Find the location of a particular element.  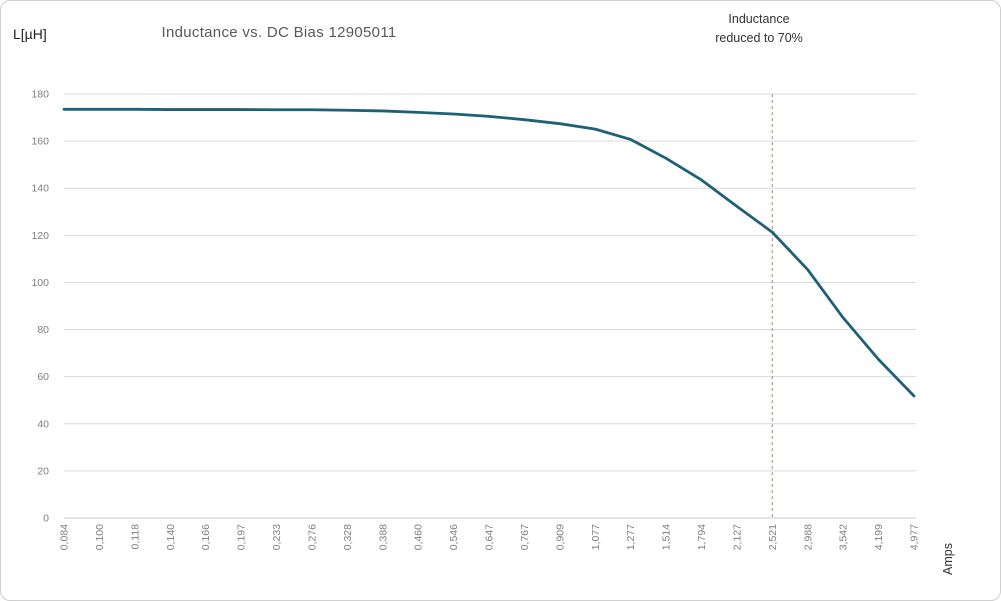

x-tick-label: 1,277 is located at coordinates (631, 537).